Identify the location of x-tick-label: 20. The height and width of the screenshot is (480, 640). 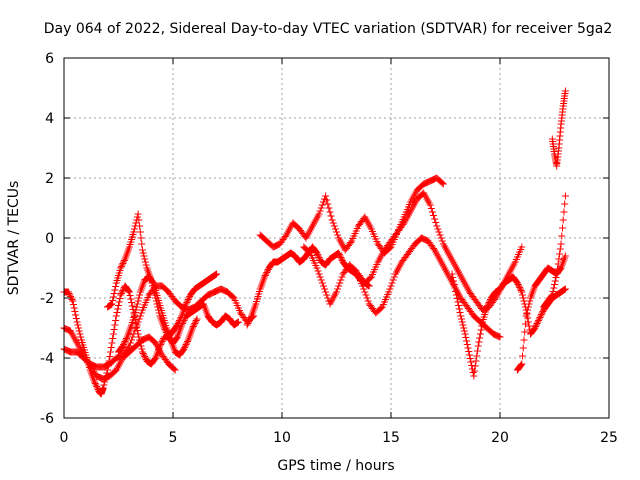
(500, 438).